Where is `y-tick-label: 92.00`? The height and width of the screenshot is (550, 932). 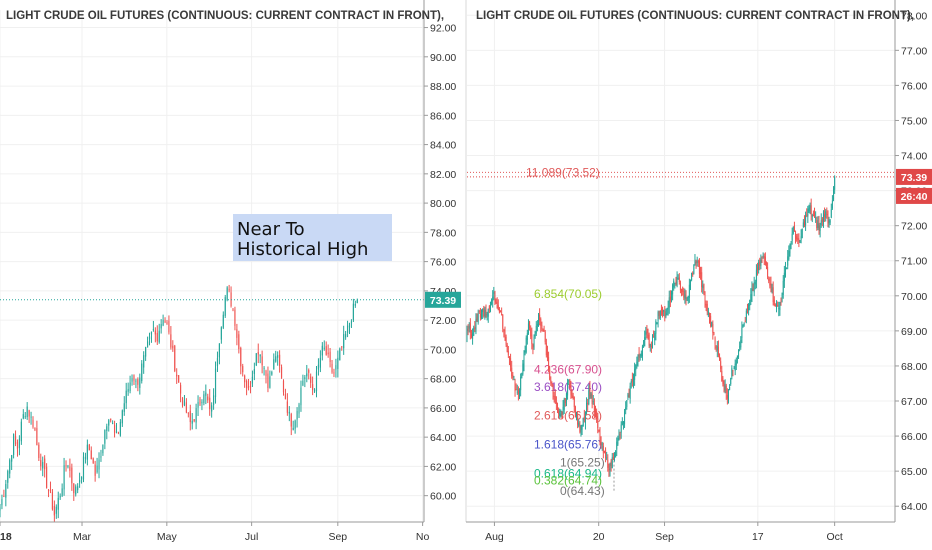 y-tick-label: 92.00 is located at coordinates (443, 29).